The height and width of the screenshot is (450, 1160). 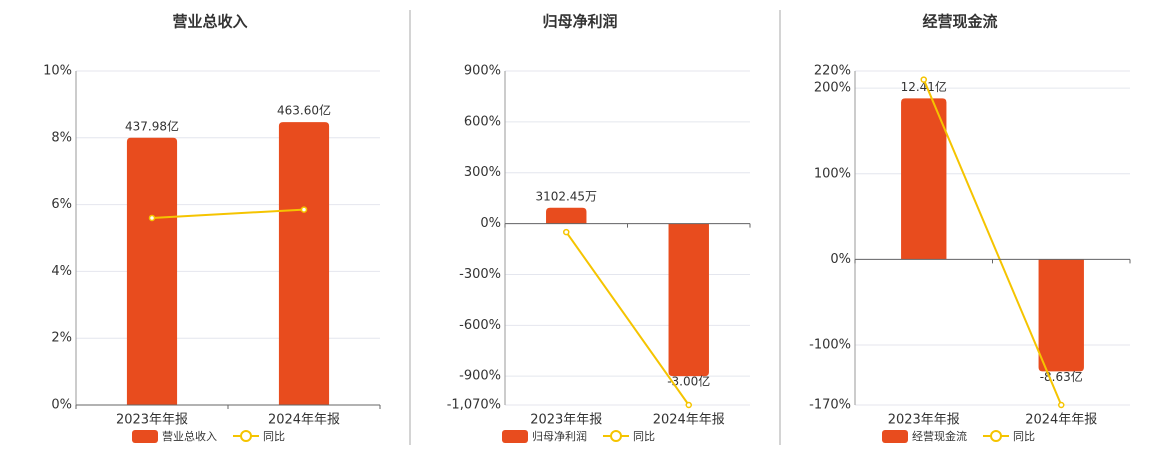 I want to click on y-tick-label: -900%, so click(x=480, y=376).